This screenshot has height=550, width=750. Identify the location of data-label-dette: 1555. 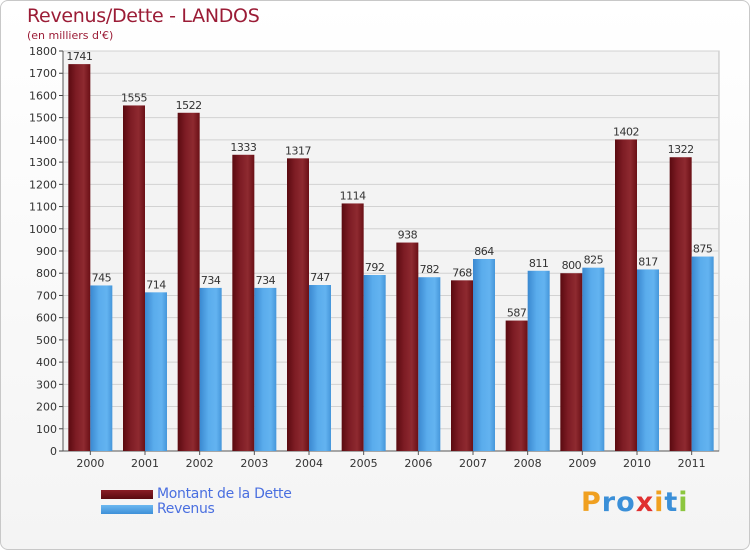
(134, 97).